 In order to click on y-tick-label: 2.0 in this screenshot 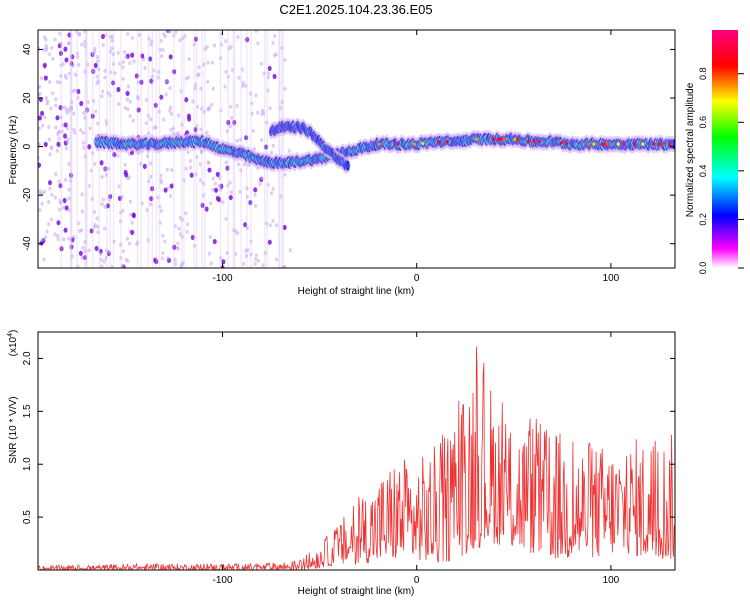, I will do `click(27, 358)`.